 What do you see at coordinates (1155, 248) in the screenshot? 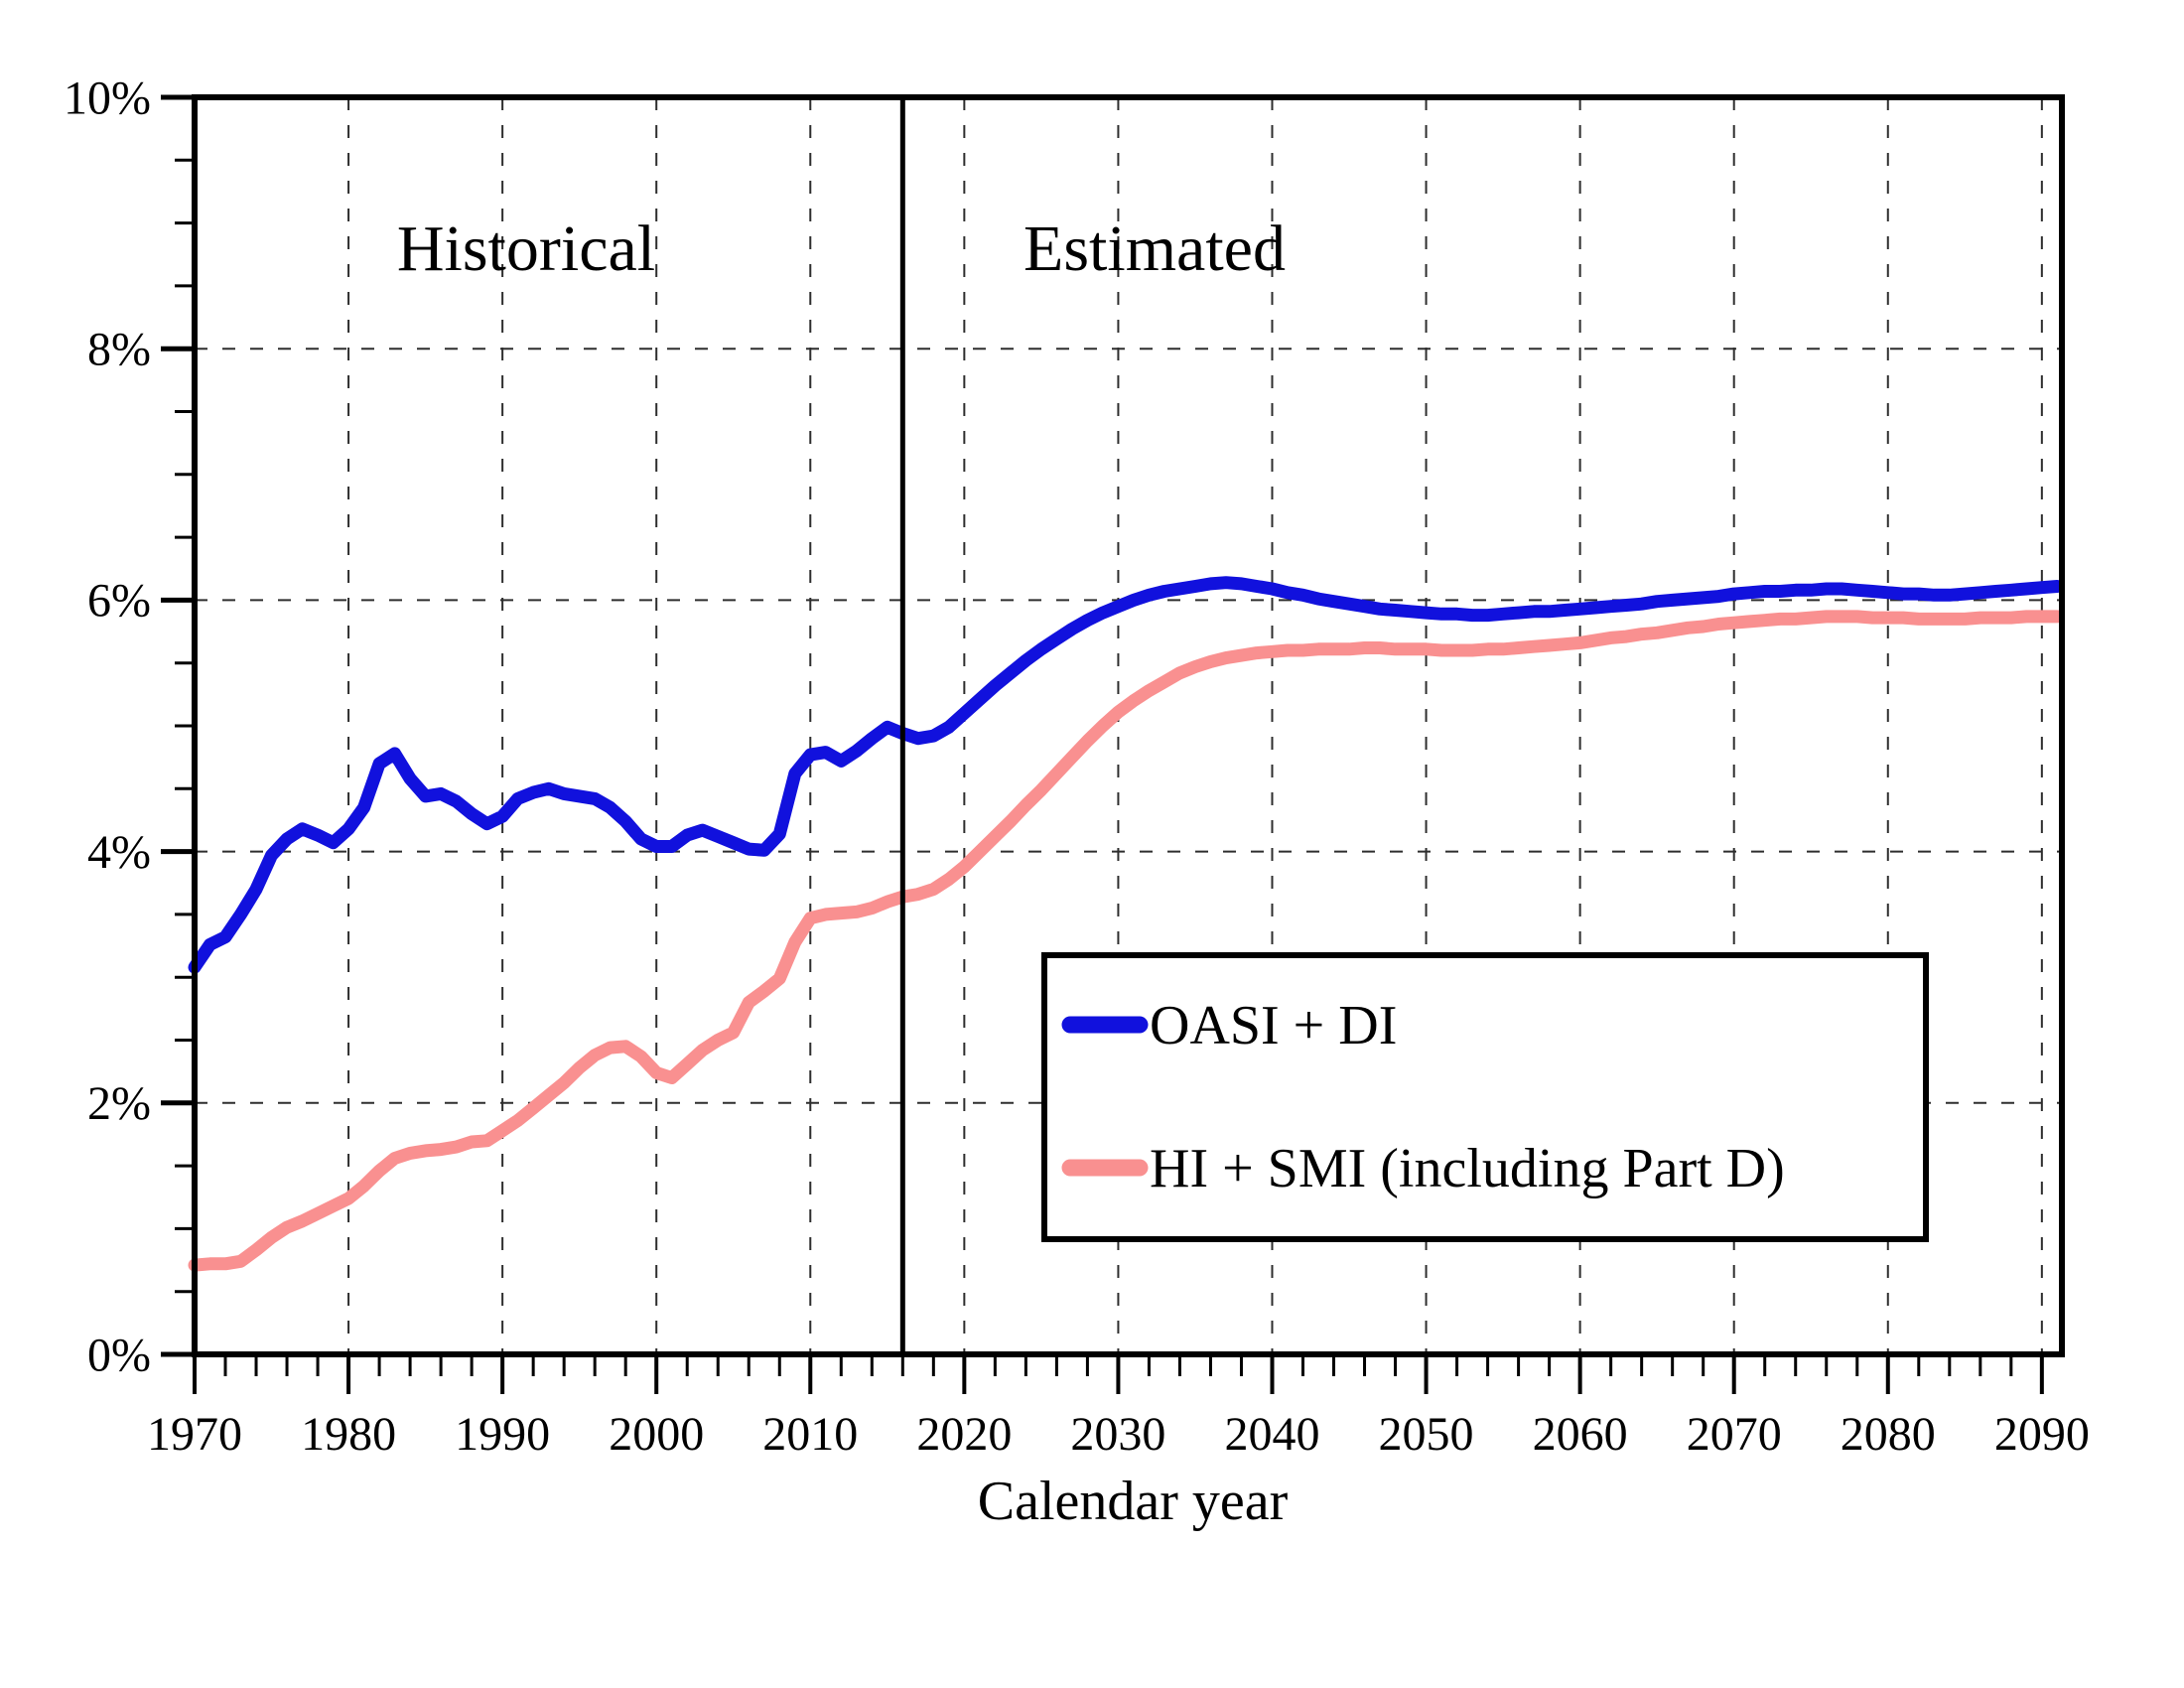
I see `estimated-region-label: Estimated` at bounding box center [1155, 248].